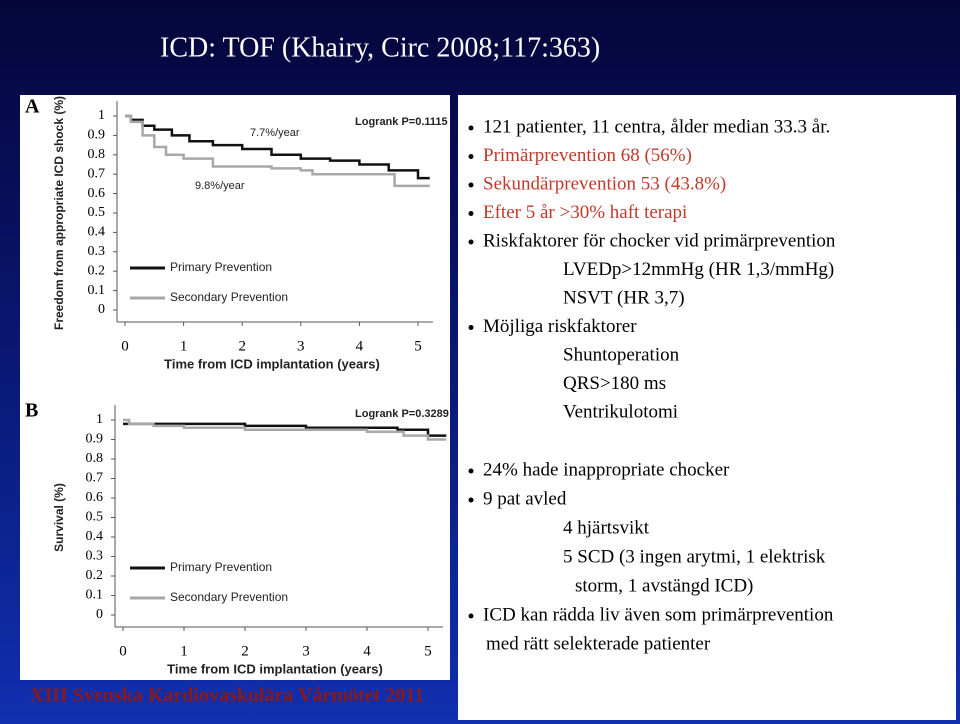 The image size is (960, 724). I want to click on bullet-text: storm, 1 avstängd ICD), so click(664, 585).